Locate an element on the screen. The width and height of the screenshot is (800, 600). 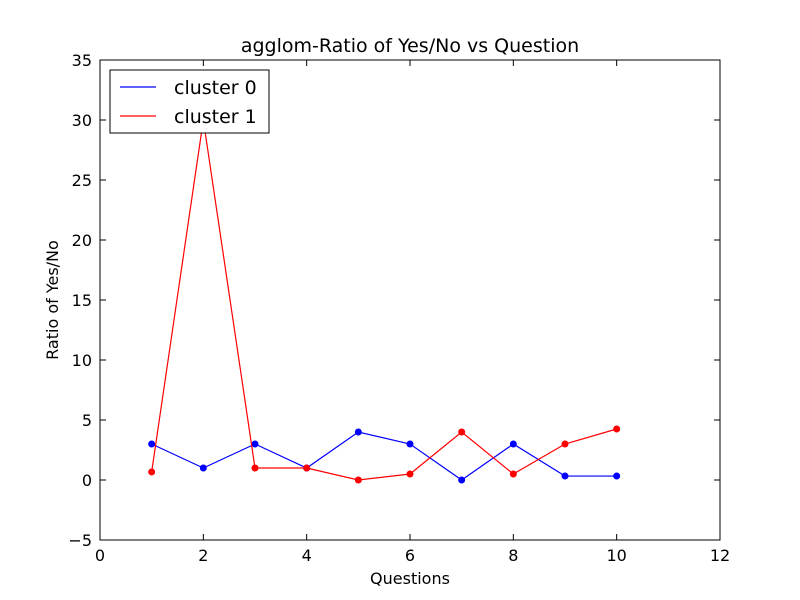
y-tick-label: 30 is located at coordinates (82, 120).